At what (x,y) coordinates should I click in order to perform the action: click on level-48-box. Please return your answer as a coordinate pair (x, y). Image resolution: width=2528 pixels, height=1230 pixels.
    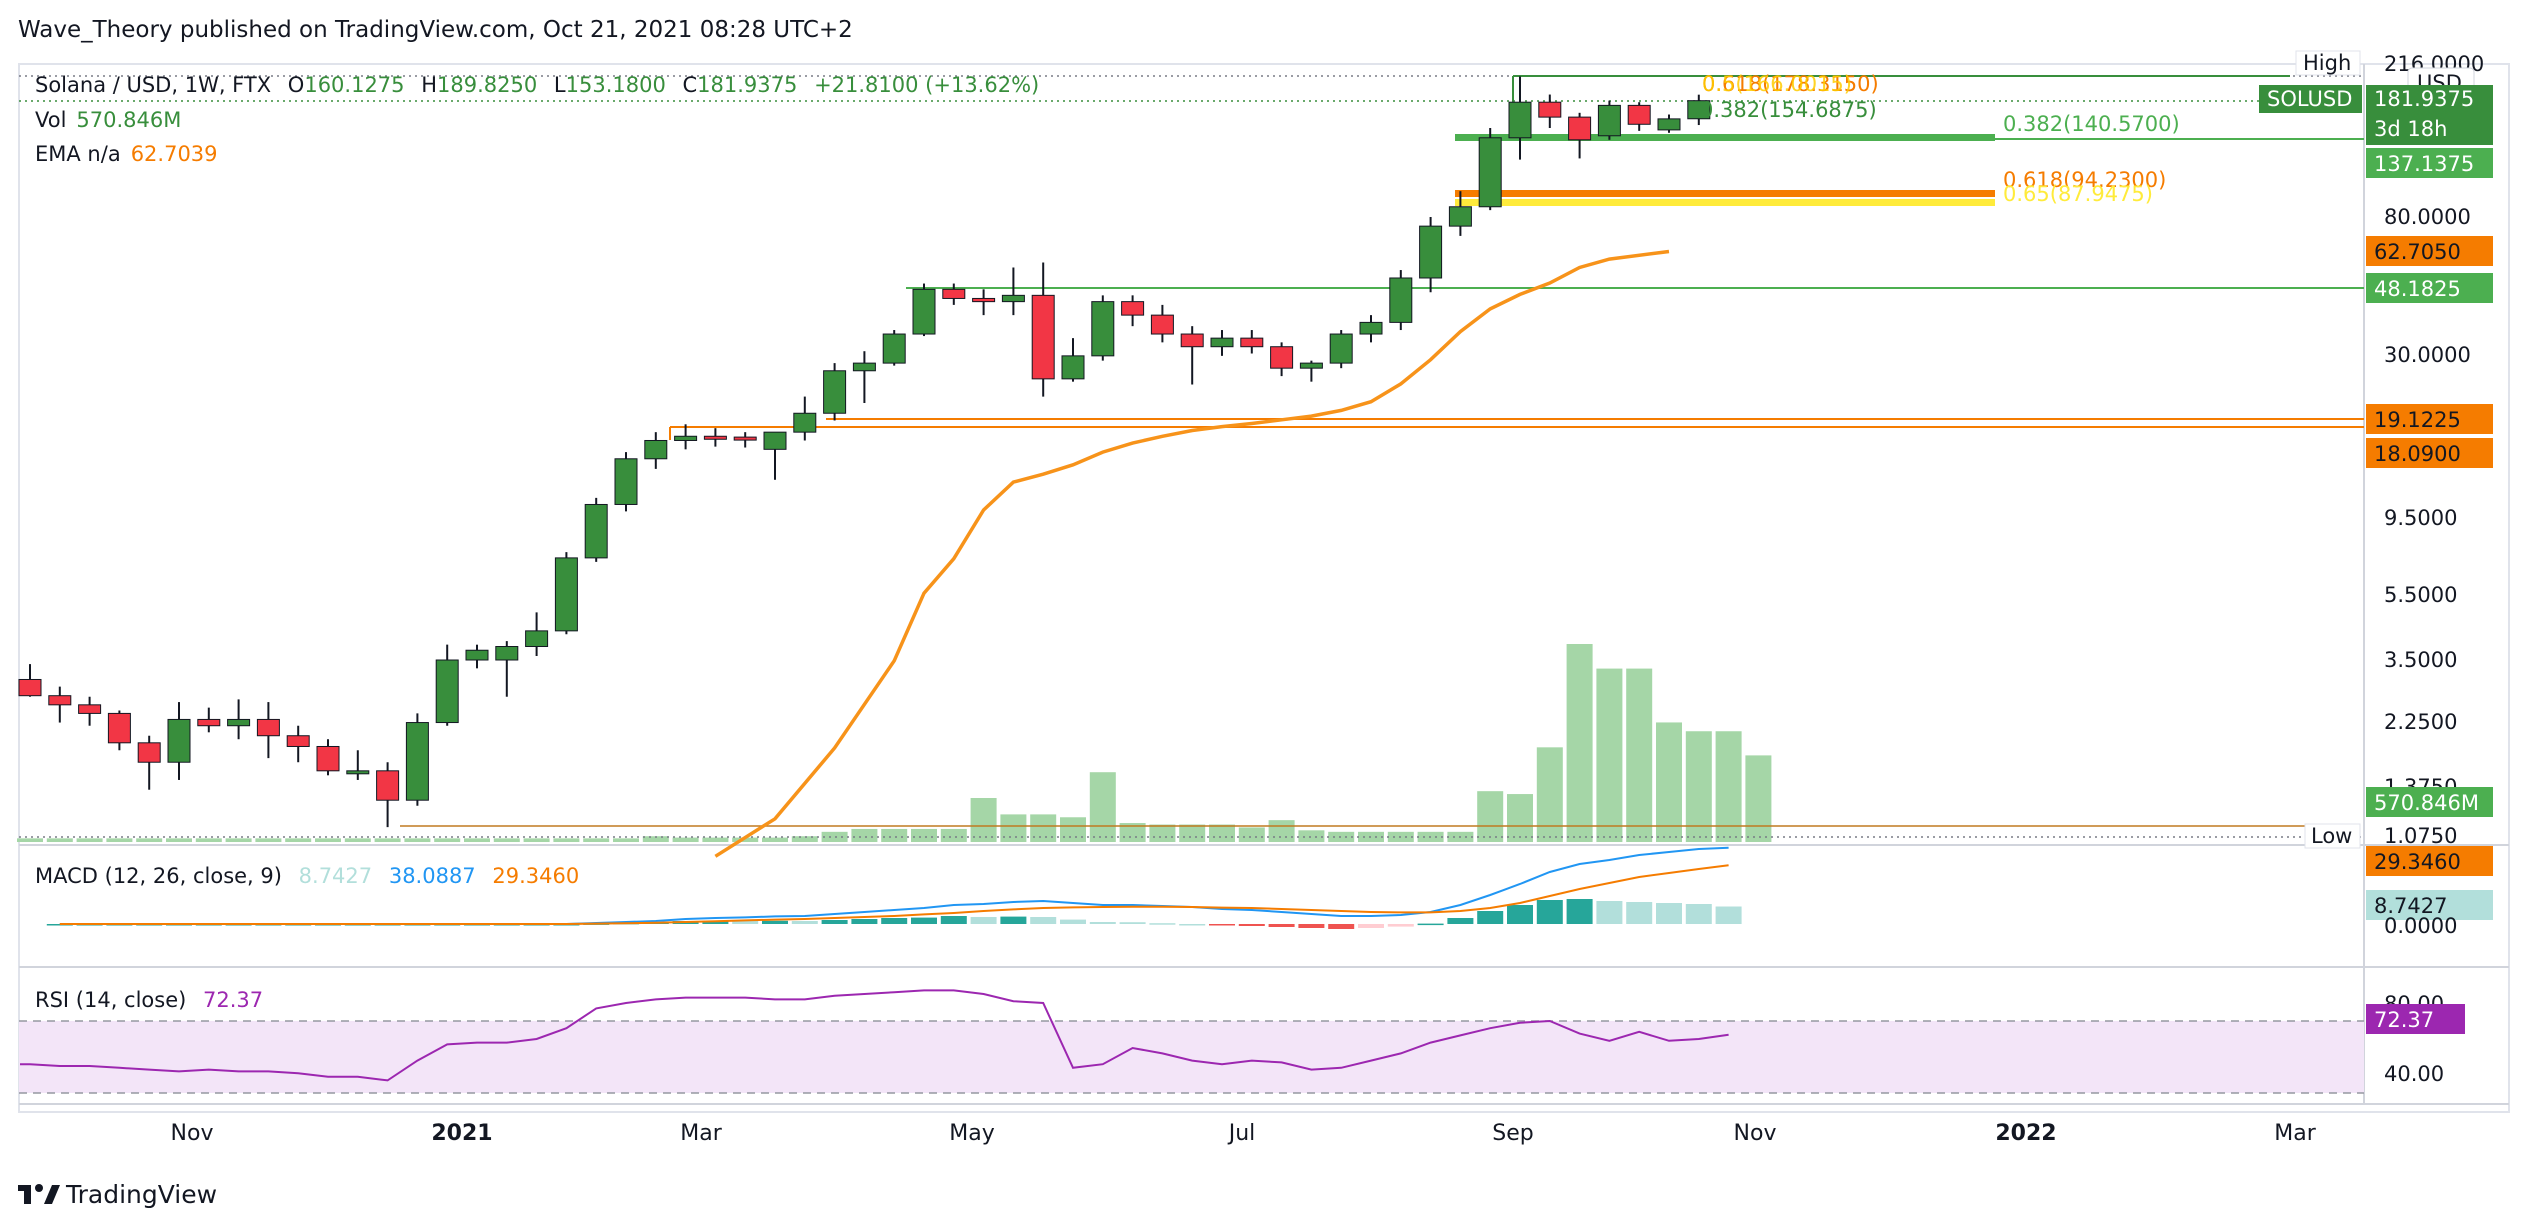
    Looking at the image, I should click on (2429, 288).